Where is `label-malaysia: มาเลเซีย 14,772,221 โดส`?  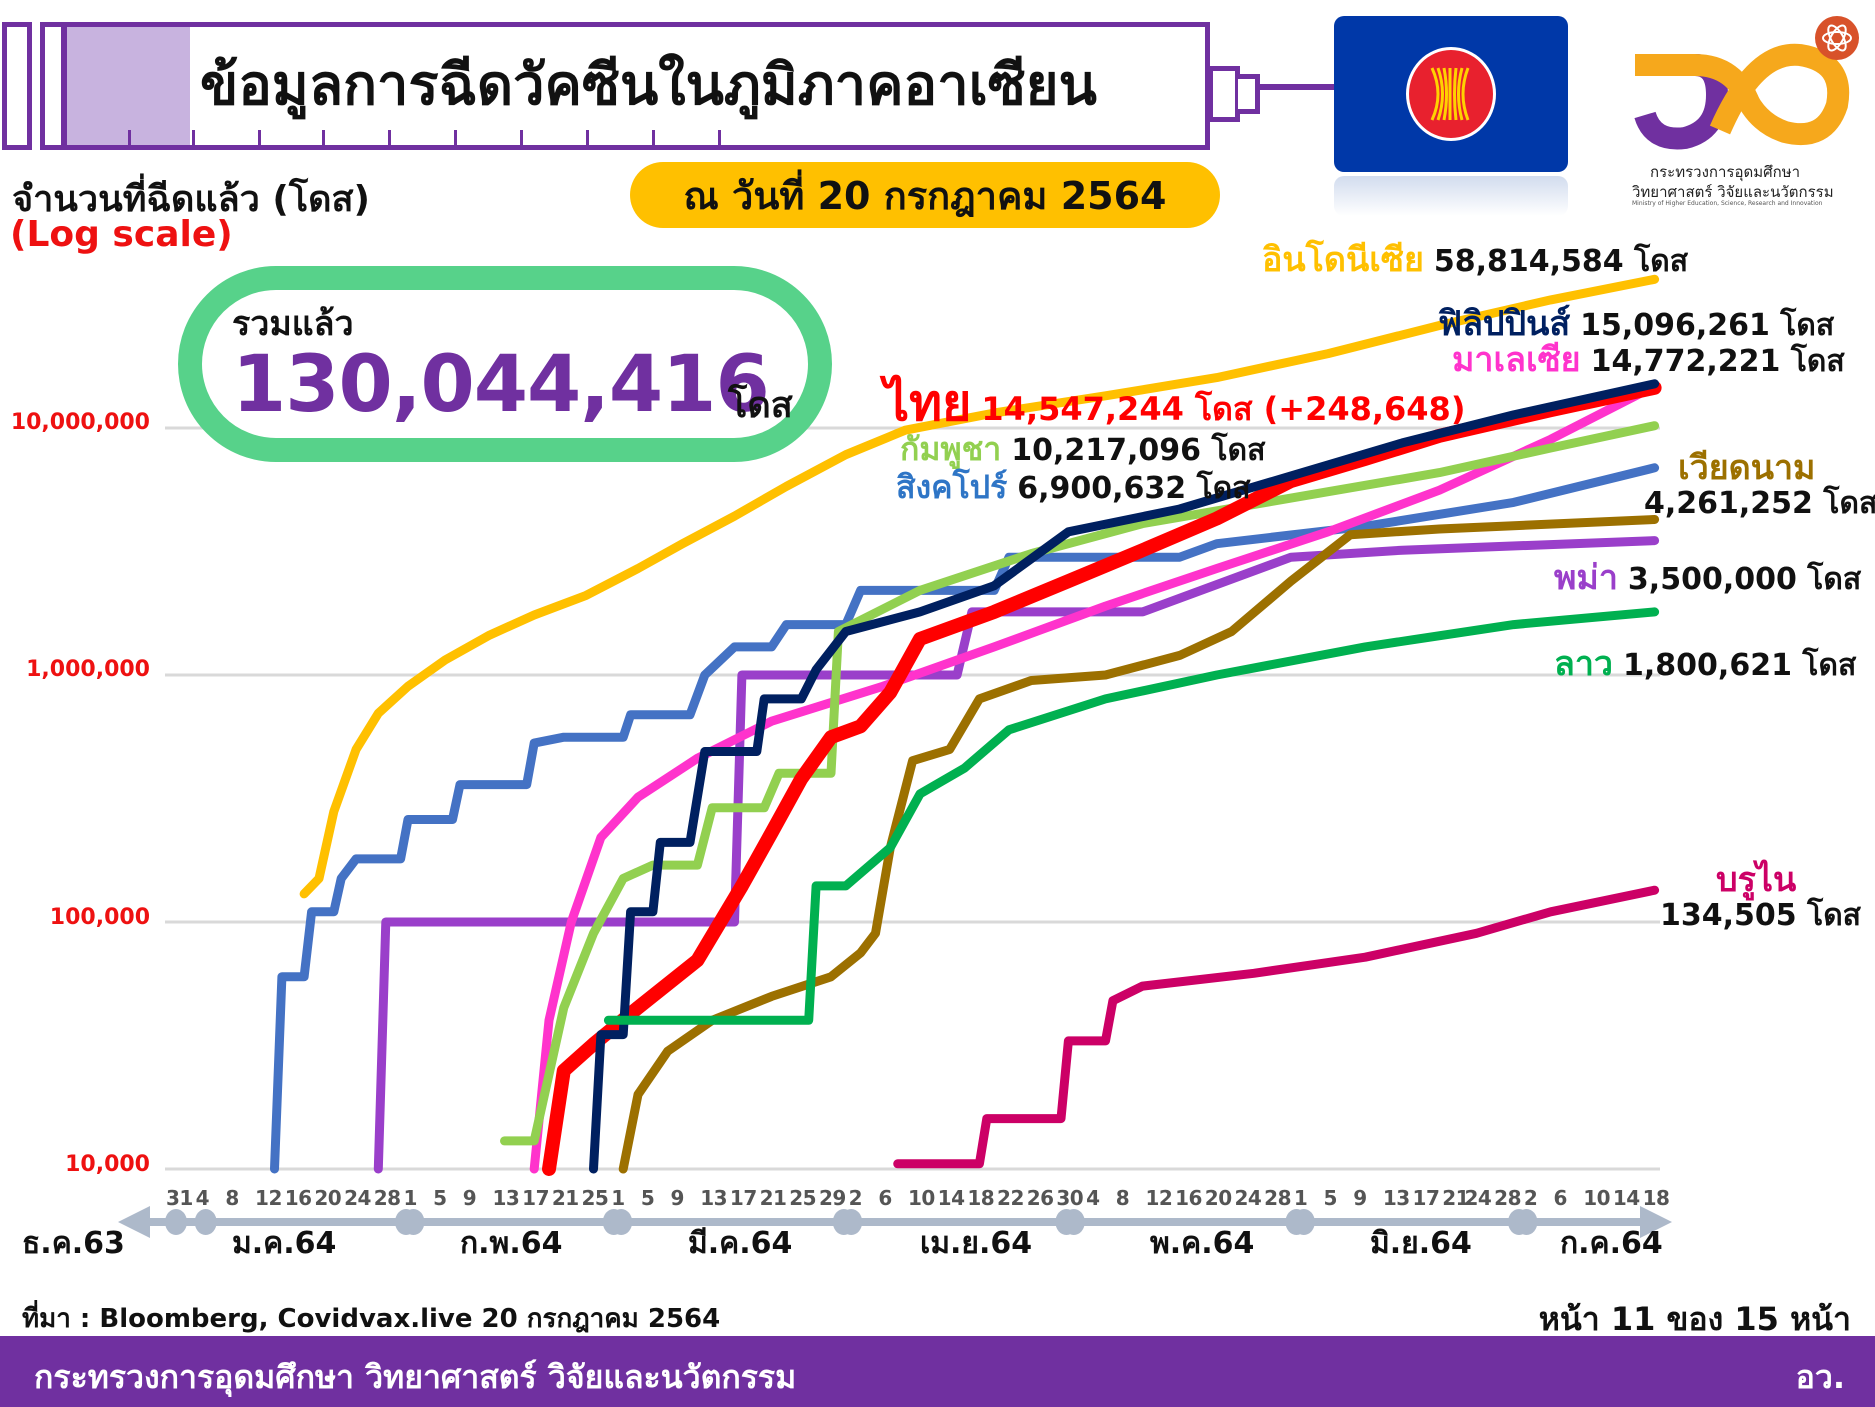
label-malaysia: มาเลเซีย 14,772,221 โดส is located at coordinates (1648, 360).